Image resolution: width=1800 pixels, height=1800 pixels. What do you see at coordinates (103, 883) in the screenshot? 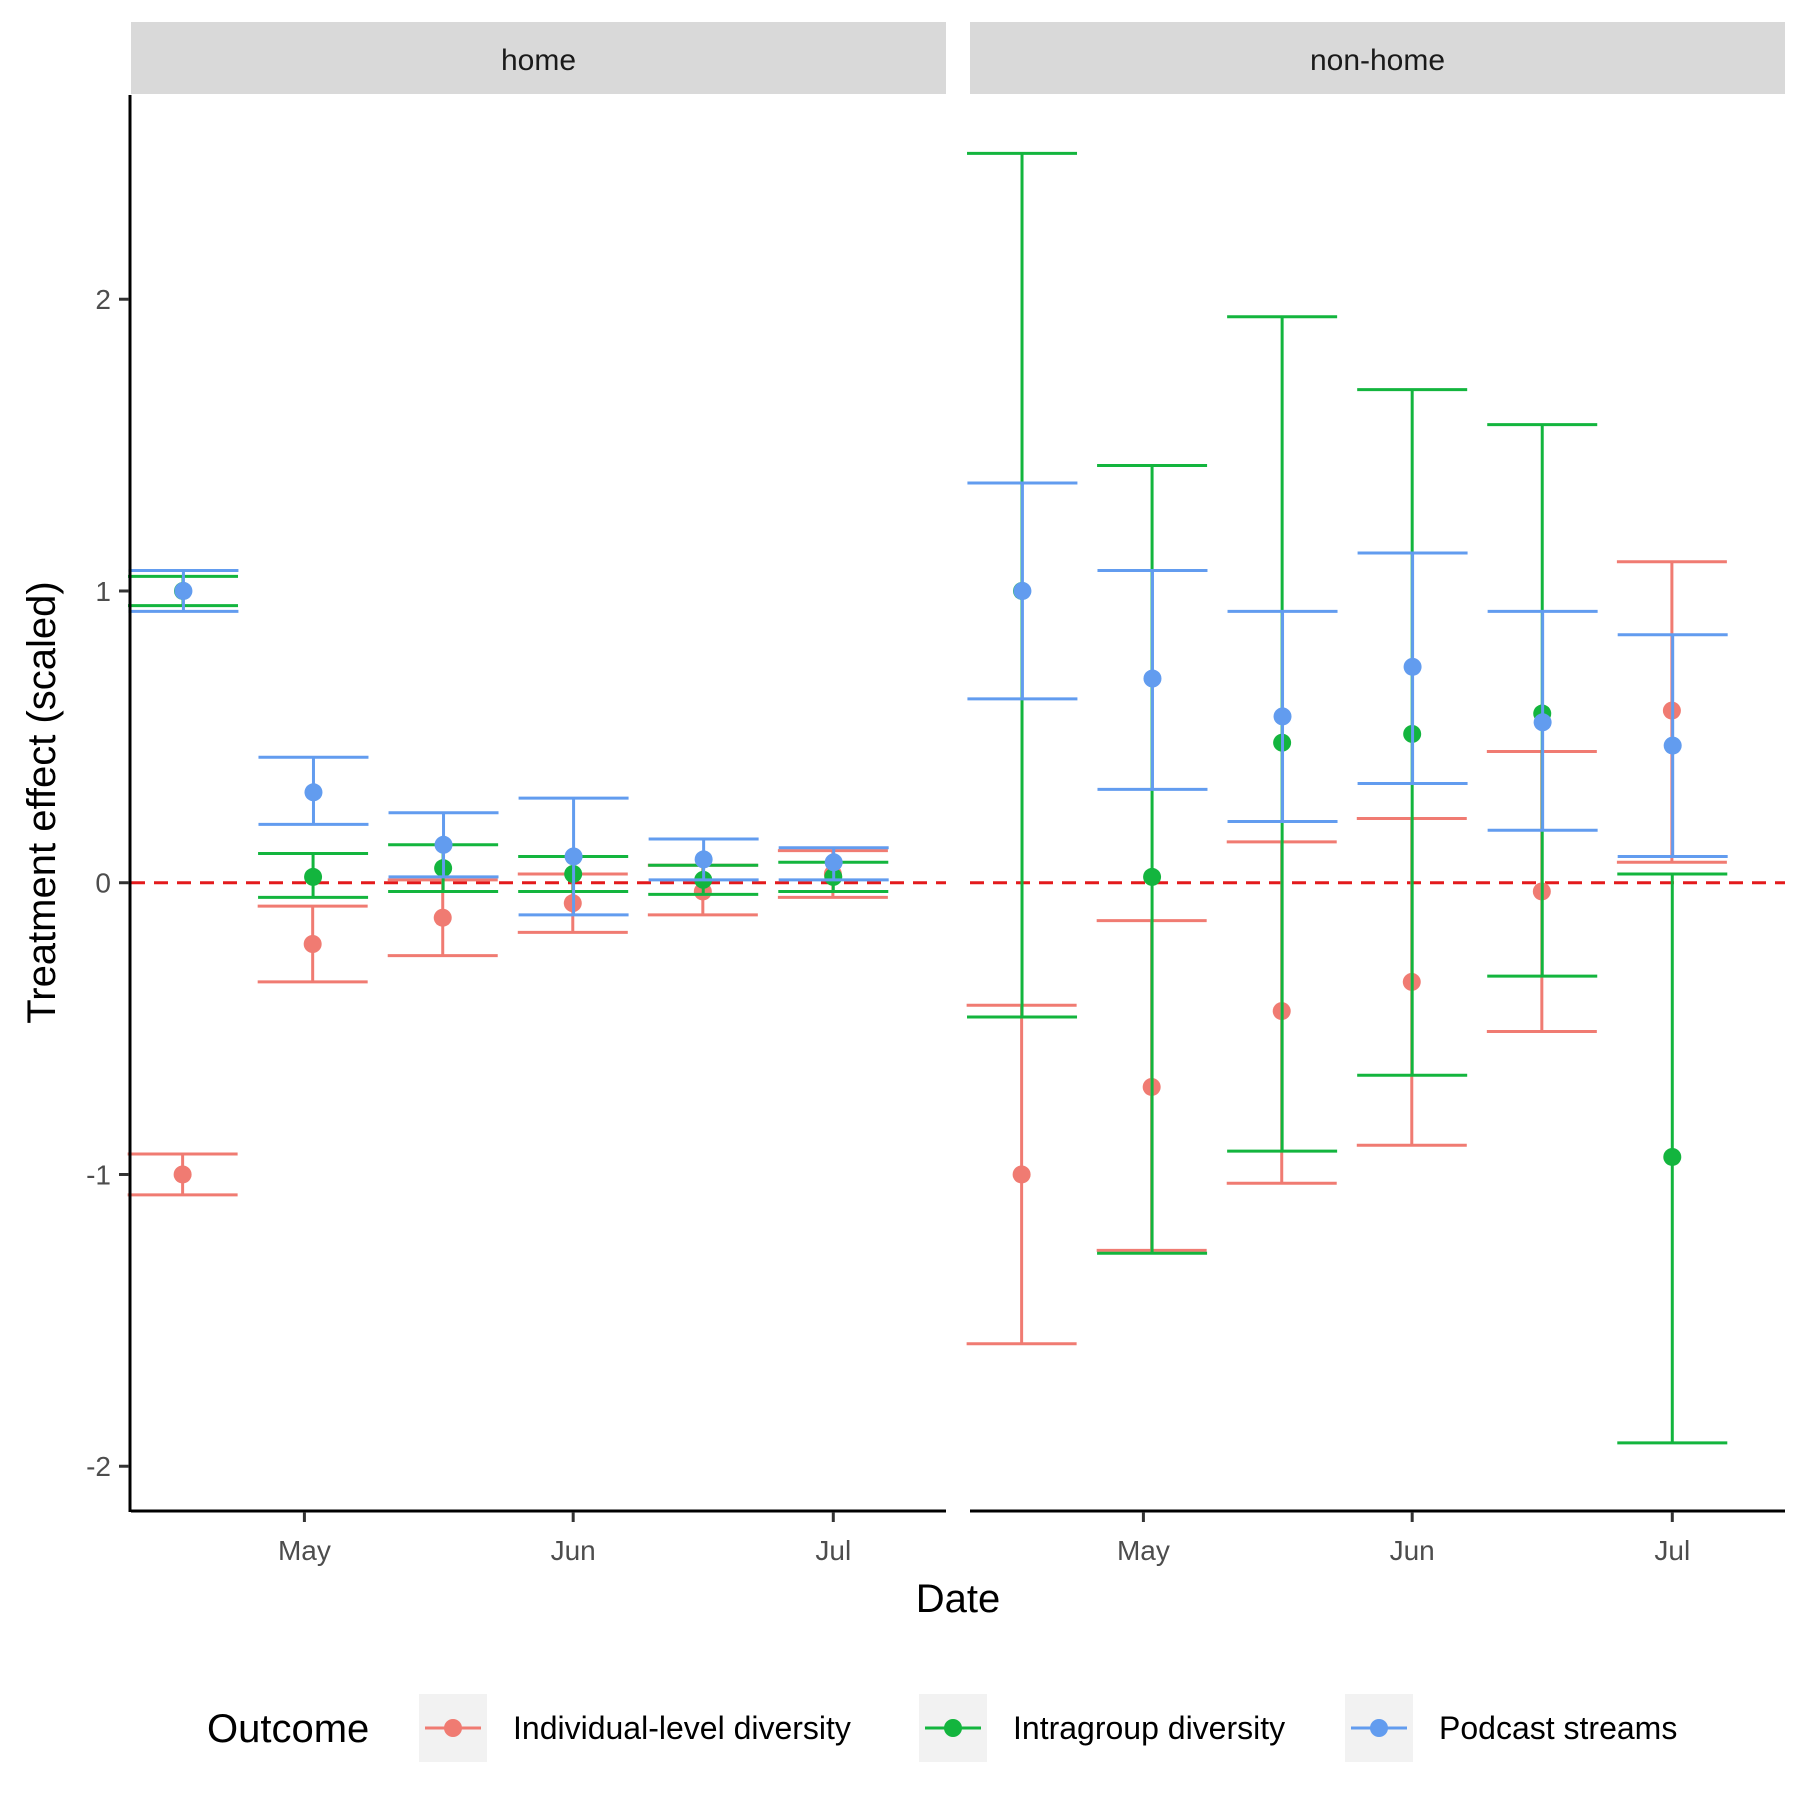
I see `y-tick-label-2: 0` at bounding box center [103, 883].